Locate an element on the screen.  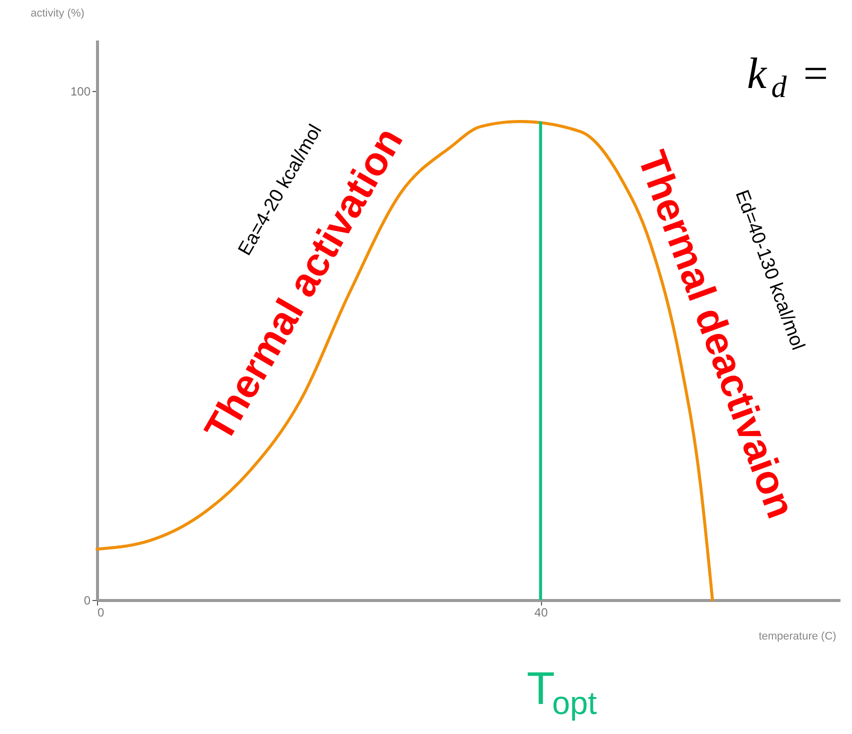
y-tick-label: 100 is located at coordinates (80, 91).